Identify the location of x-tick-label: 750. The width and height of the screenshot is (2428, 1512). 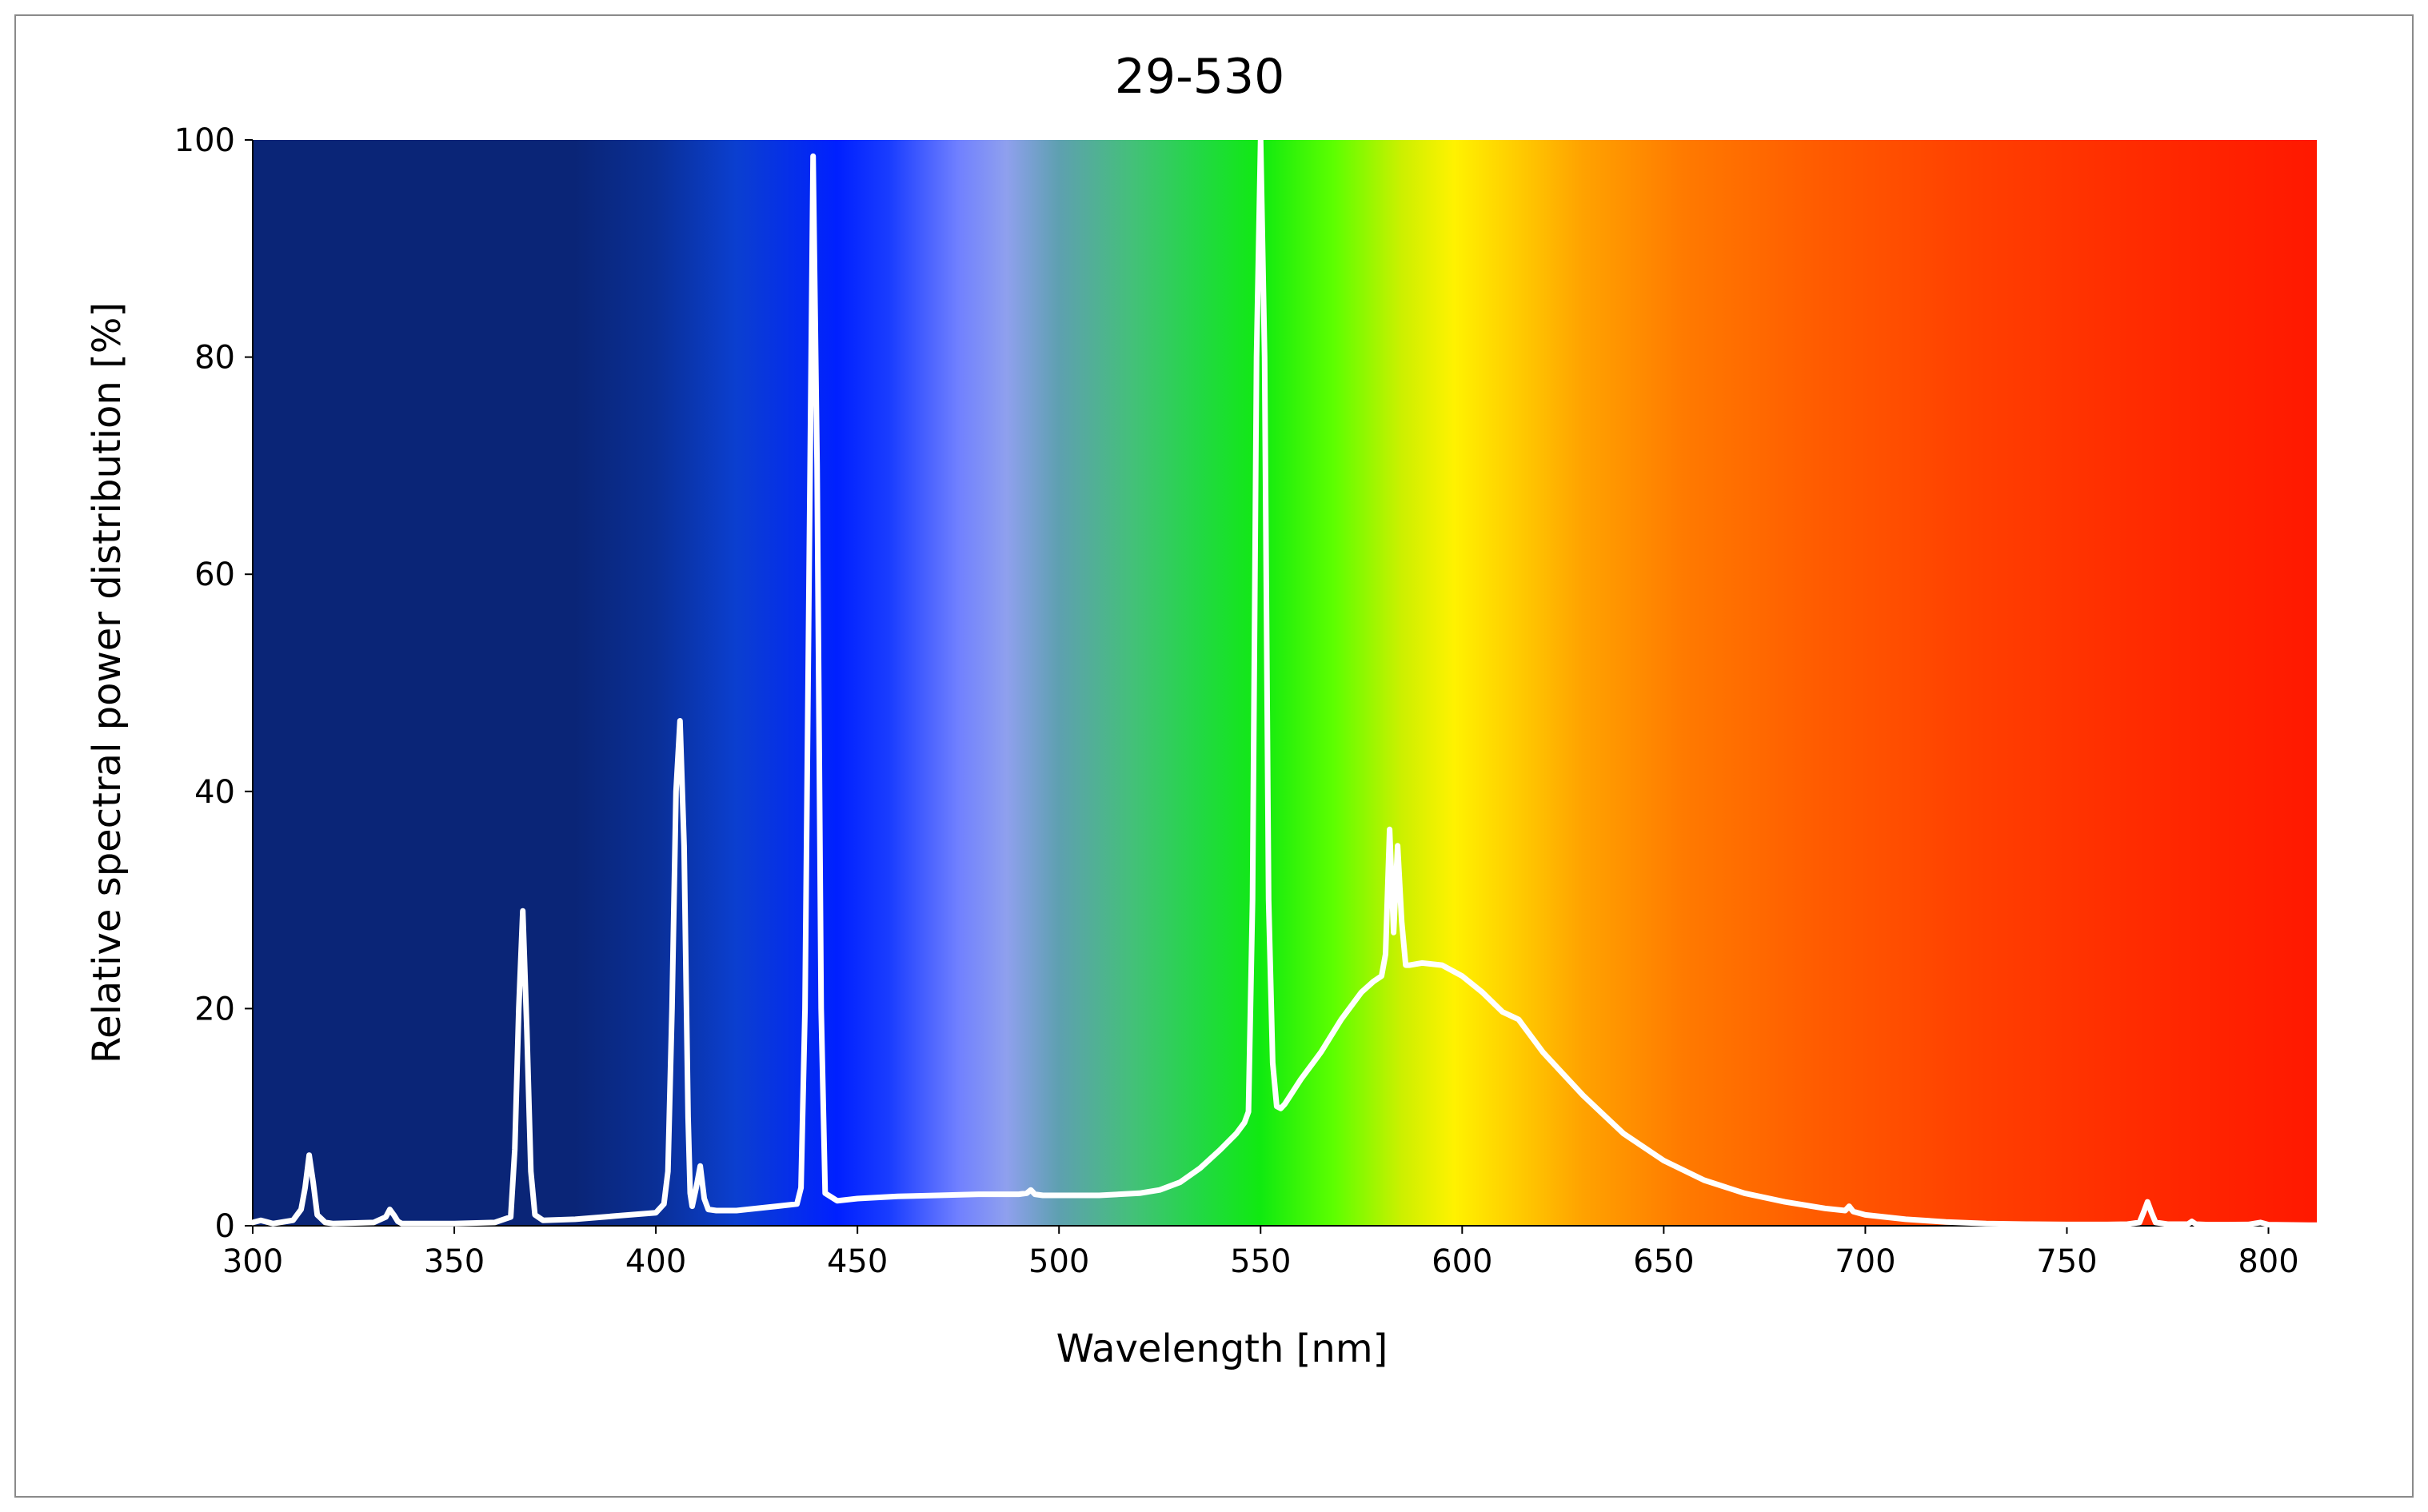
(2066, 1261).